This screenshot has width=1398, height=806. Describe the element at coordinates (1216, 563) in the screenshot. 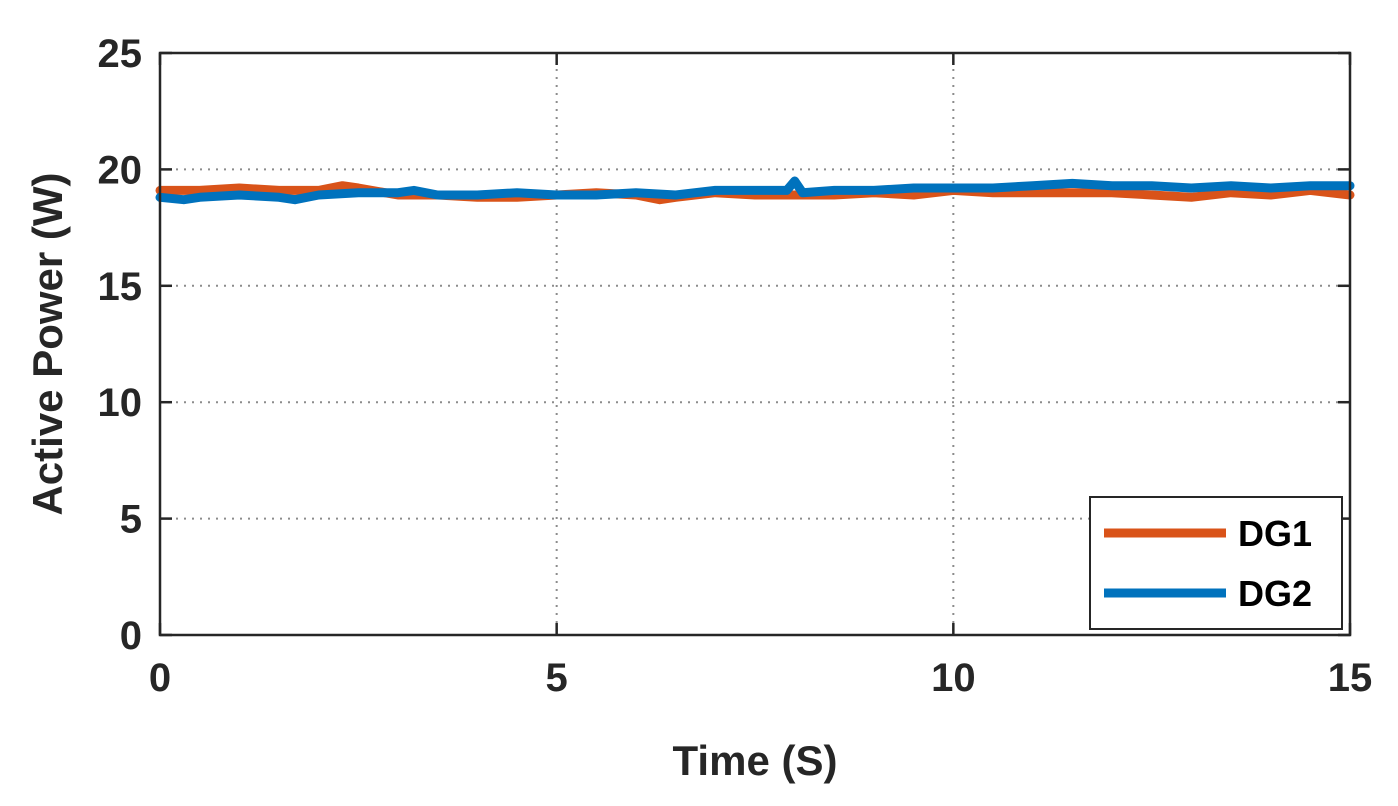

I see `legend-box` at that location.